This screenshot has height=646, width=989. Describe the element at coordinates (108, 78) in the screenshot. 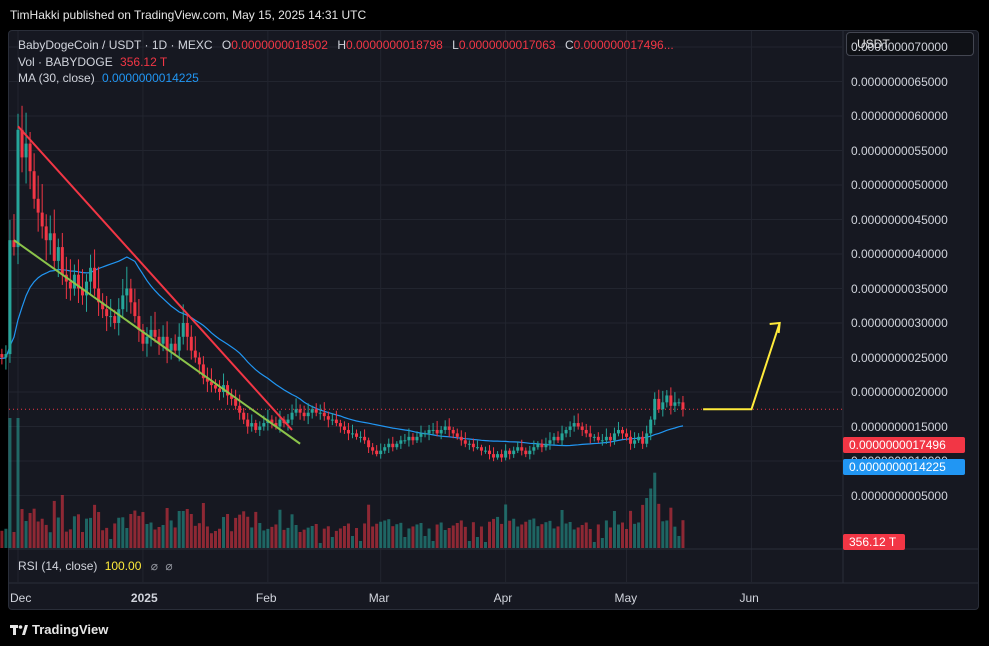

I see `legend-ma: MA (30, close) 0.0000000014225` at that location.